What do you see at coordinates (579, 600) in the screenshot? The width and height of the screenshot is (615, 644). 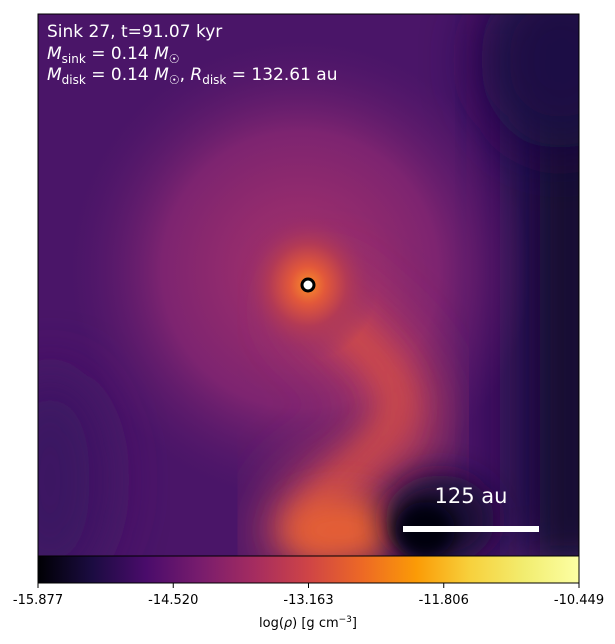 I see `colorbar-tick-label: -10.449` at bounding box center [579, 600].